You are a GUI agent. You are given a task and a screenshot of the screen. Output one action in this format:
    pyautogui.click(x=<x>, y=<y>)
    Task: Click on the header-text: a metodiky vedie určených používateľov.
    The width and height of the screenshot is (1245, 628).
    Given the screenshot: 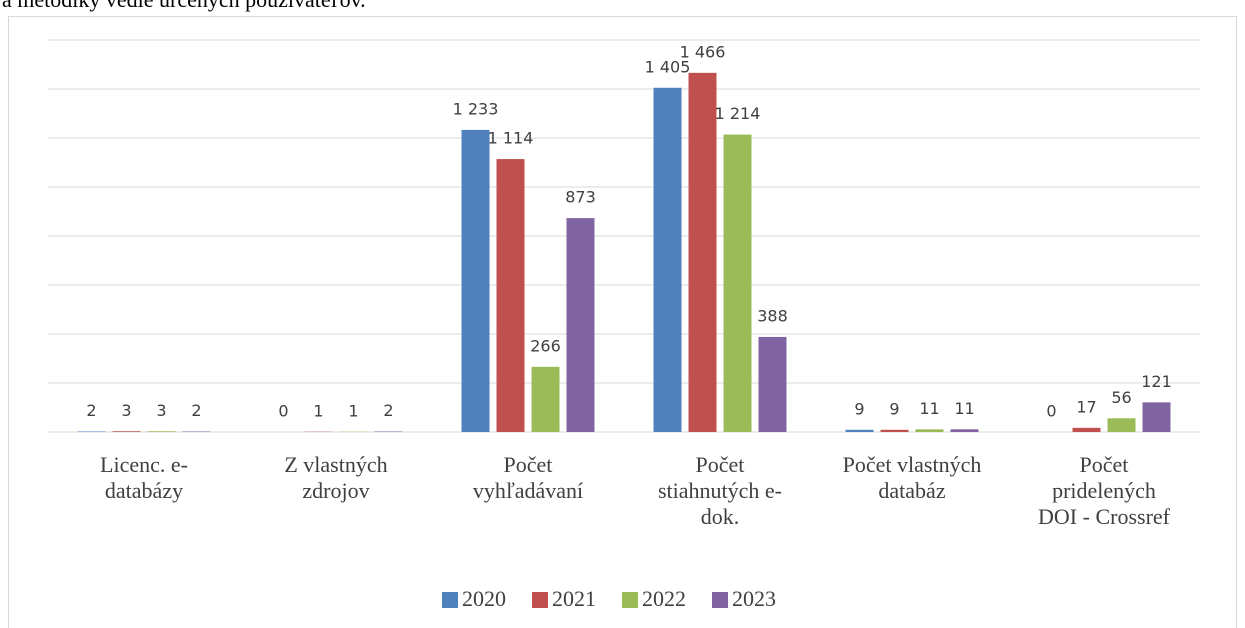 What is the action you would take?
    pyautogui.click(x=184, y=6)
    